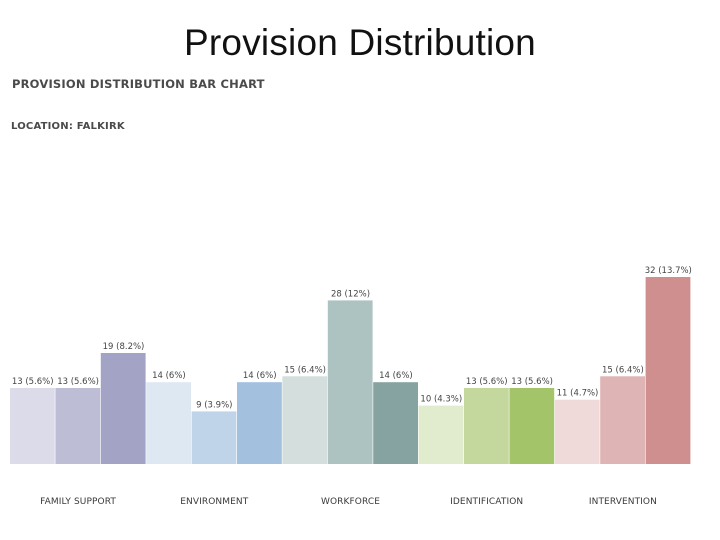 This screenshot has width=720, height=540. I want to click on category-axis-label: INTERVENTION, so click(623, 502).